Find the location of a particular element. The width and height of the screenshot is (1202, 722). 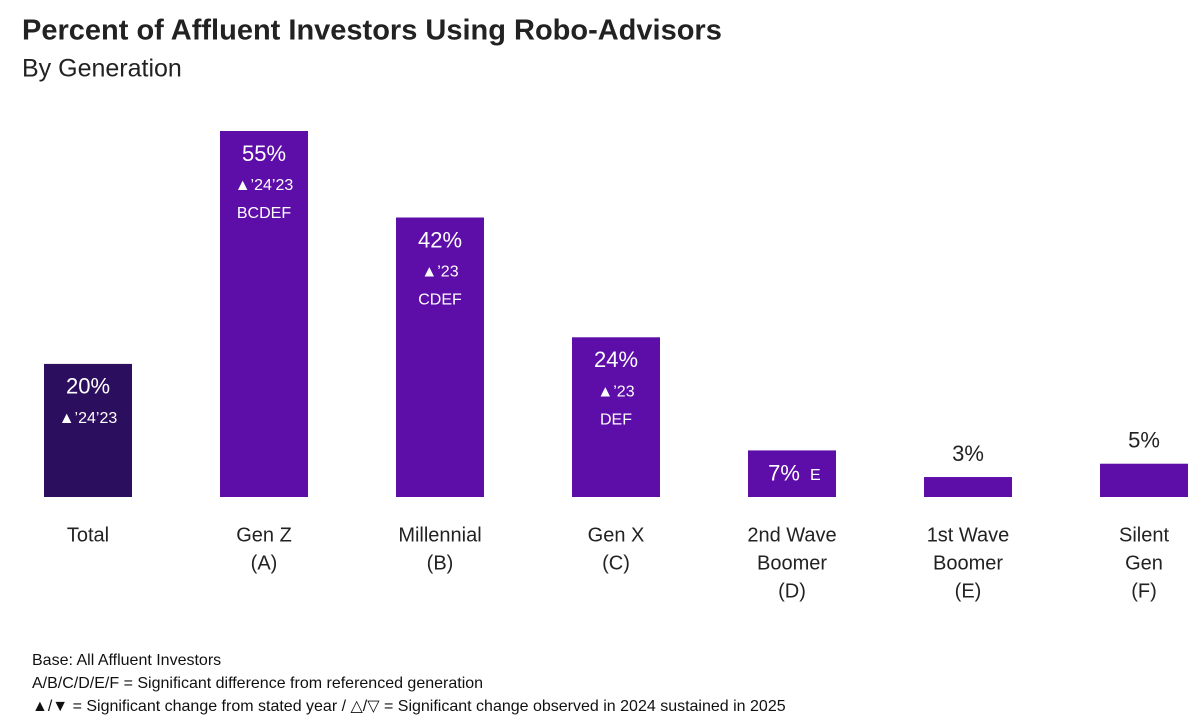

value-label: 20% is located at coordinates (88, 386).